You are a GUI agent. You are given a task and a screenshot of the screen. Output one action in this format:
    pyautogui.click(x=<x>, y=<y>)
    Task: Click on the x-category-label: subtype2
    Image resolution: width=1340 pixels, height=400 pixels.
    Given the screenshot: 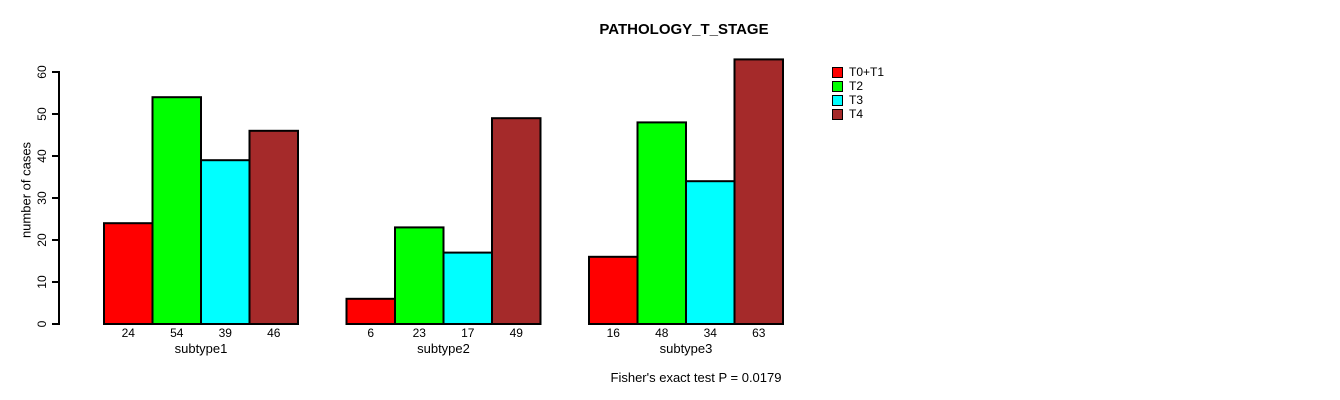 What is the action you would take?
    pyautogui.click(x=443, y=348)
    